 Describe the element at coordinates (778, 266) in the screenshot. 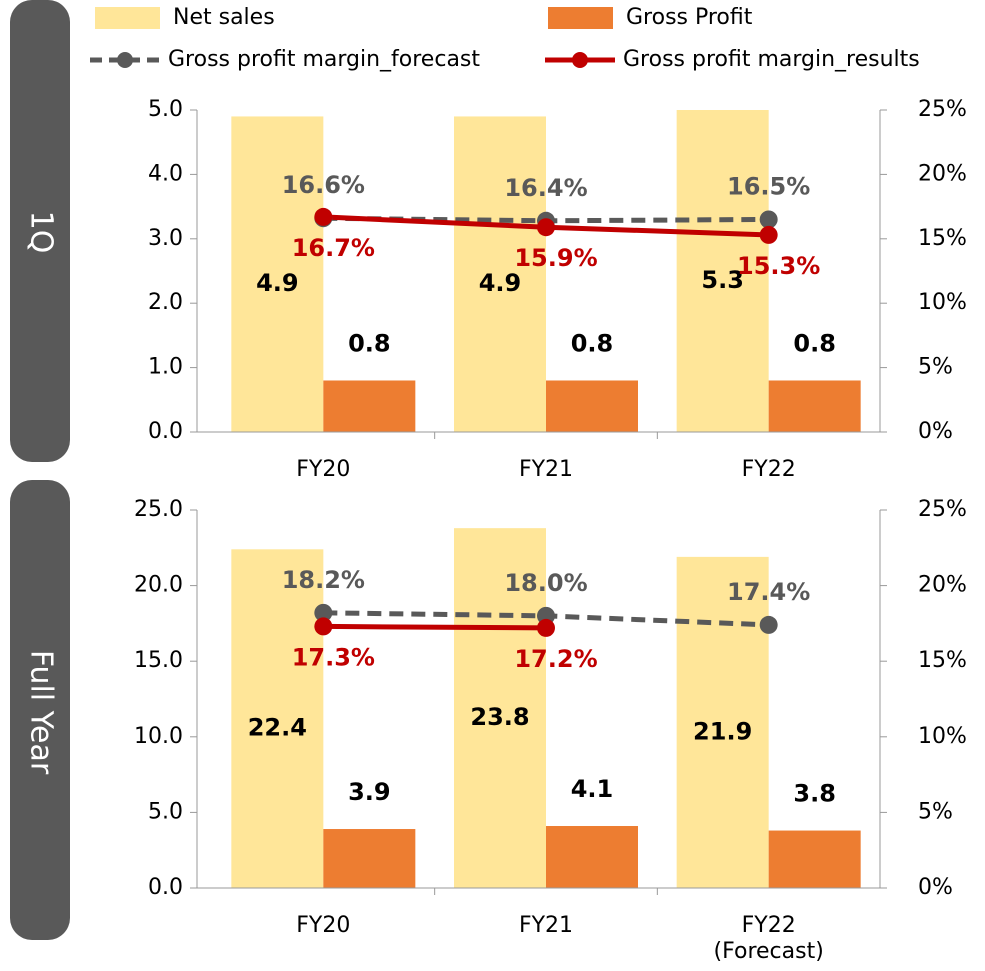

I see `data-label: 15.3%` at that location.